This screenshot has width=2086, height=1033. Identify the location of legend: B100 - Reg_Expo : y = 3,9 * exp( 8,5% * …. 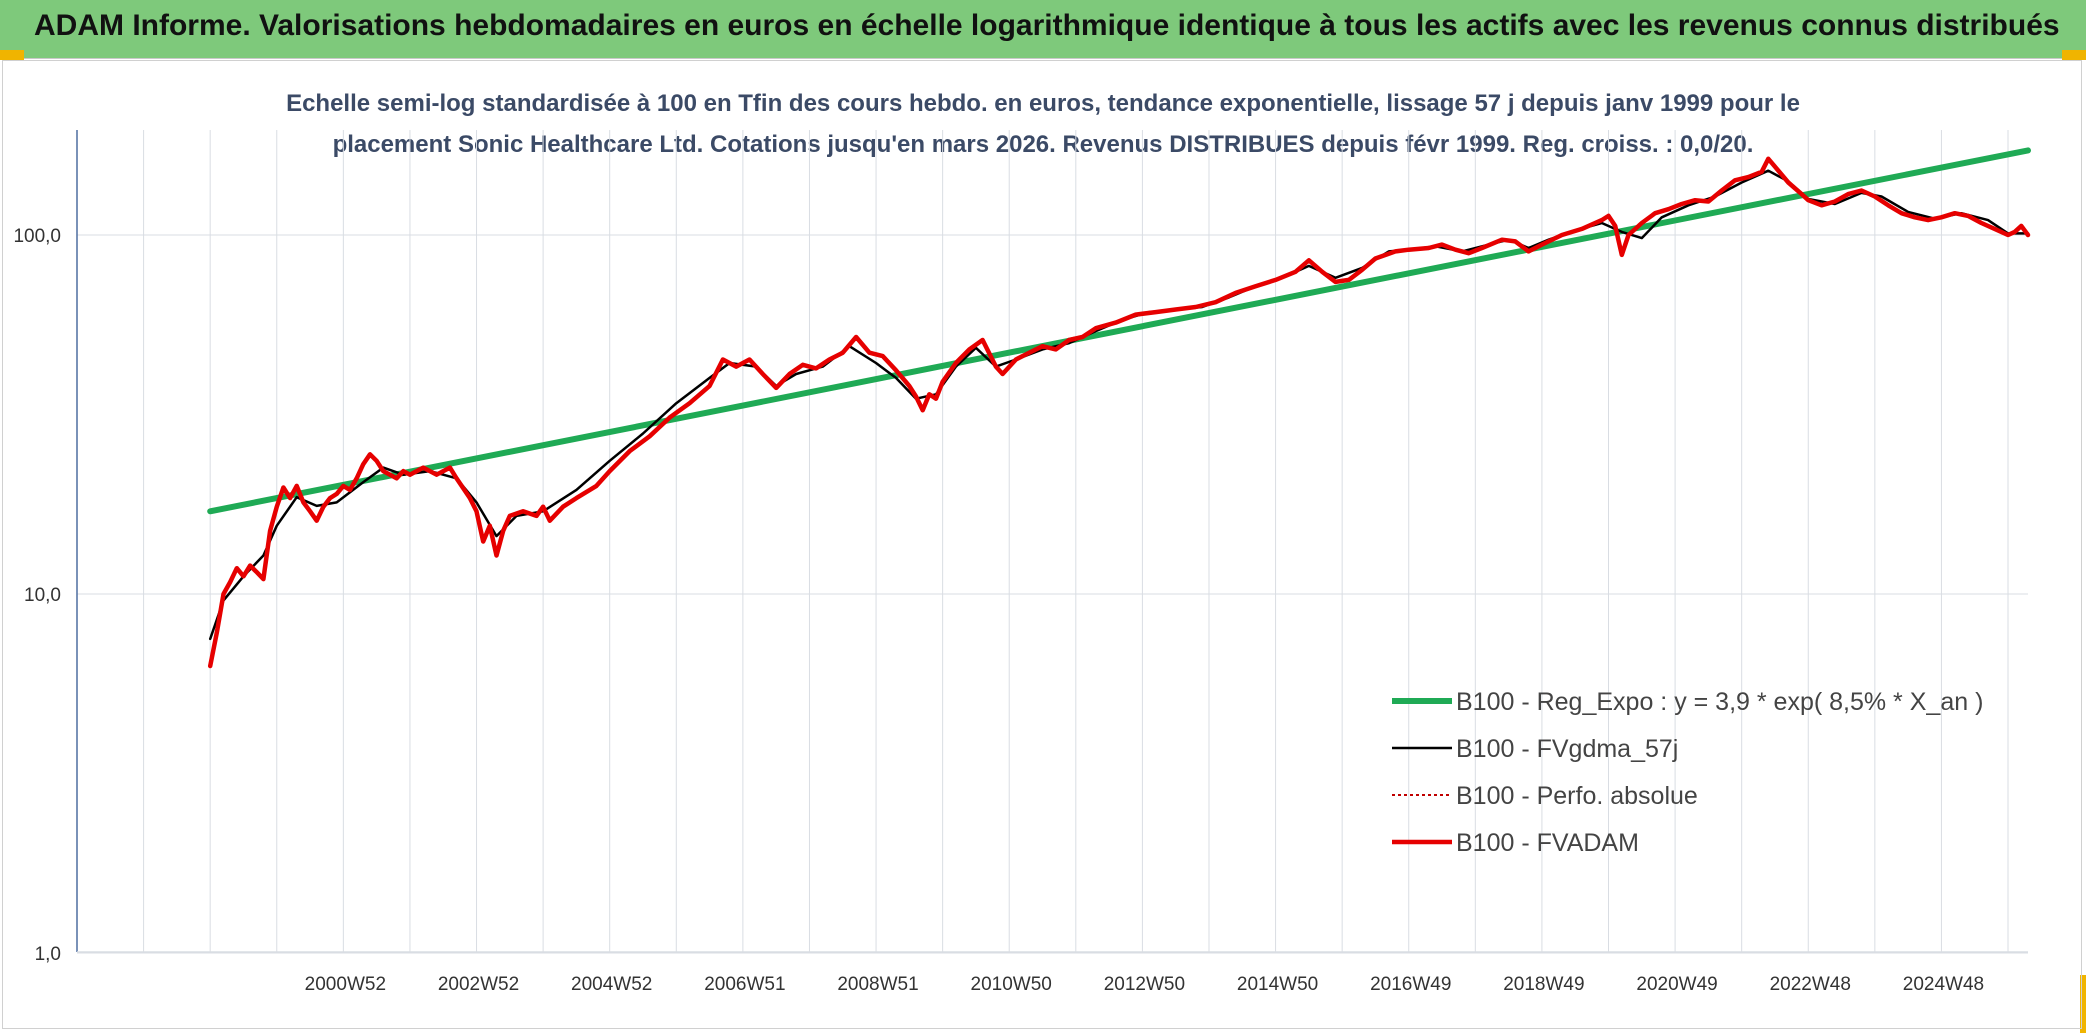
(1687, 772).